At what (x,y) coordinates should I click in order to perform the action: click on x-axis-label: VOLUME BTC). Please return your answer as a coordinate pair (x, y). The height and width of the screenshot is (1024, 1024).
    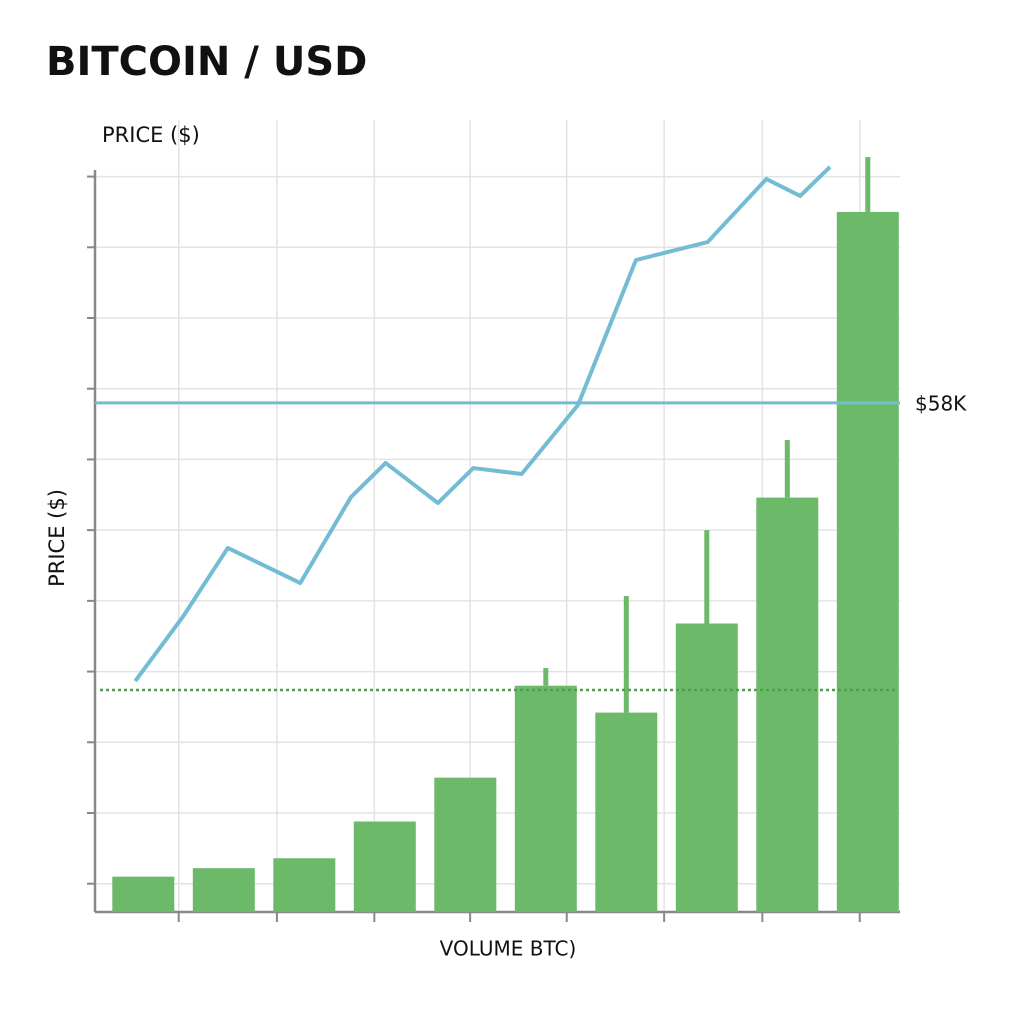
    Looking at the image, I should click on (508, 949).